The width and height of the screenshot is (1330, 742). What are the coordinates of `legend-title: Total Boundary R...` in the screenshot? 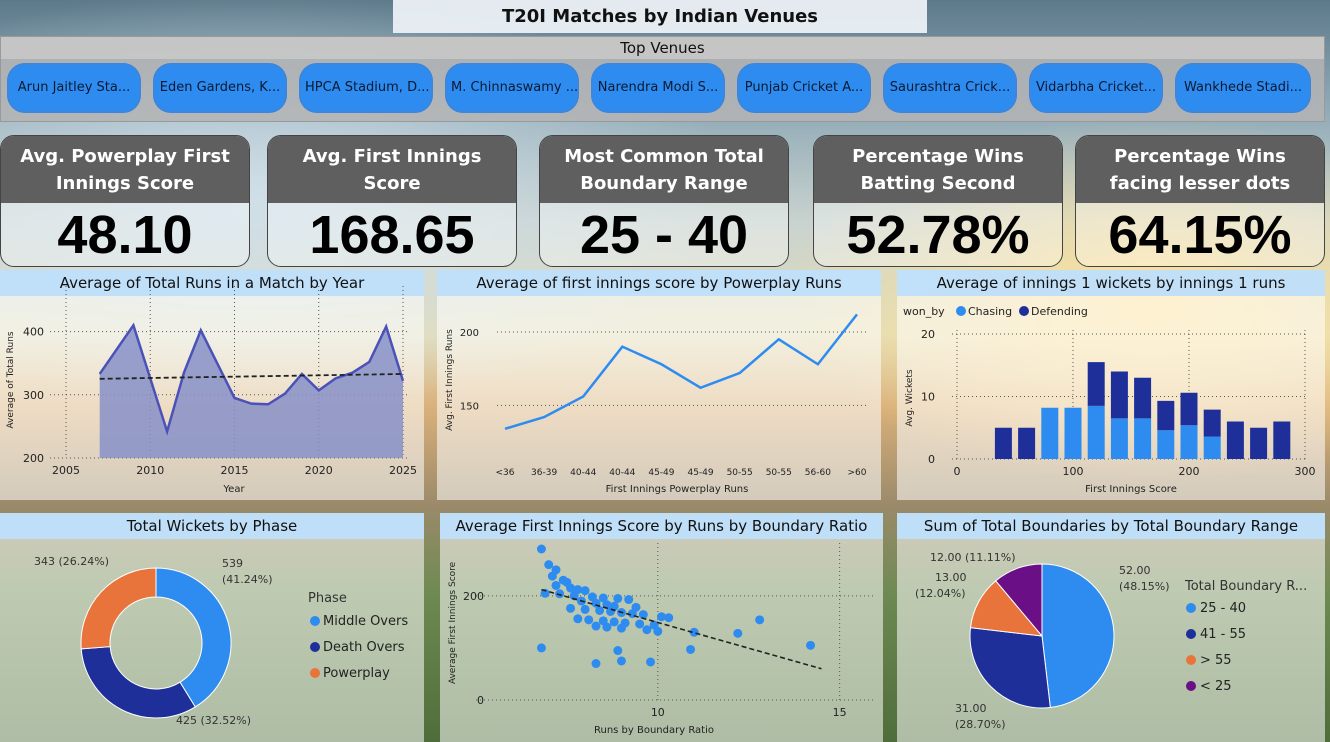 It's located at (1245, 586).